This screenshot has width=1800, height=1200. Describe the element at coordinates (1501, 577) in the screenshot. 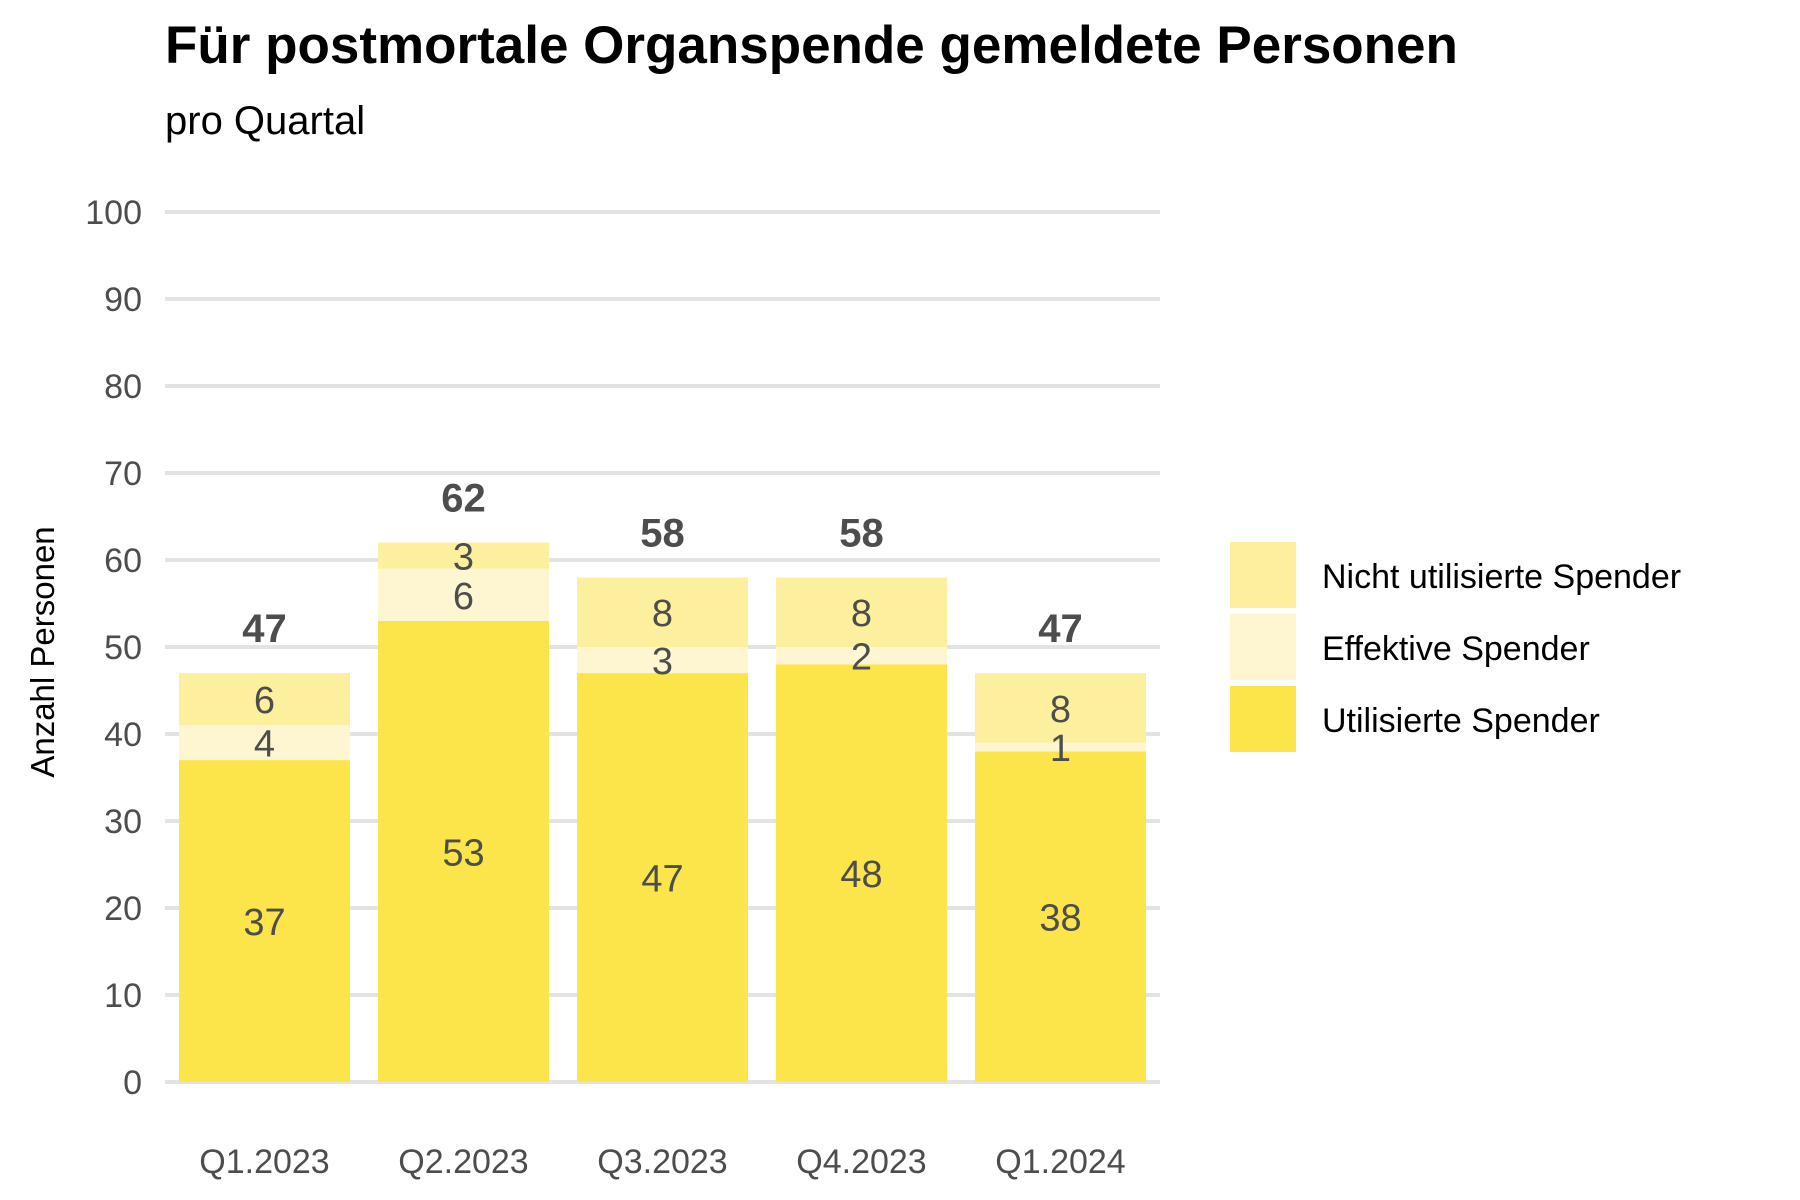

I see `legend-label: Nicht utilisierte Spender` at that location.